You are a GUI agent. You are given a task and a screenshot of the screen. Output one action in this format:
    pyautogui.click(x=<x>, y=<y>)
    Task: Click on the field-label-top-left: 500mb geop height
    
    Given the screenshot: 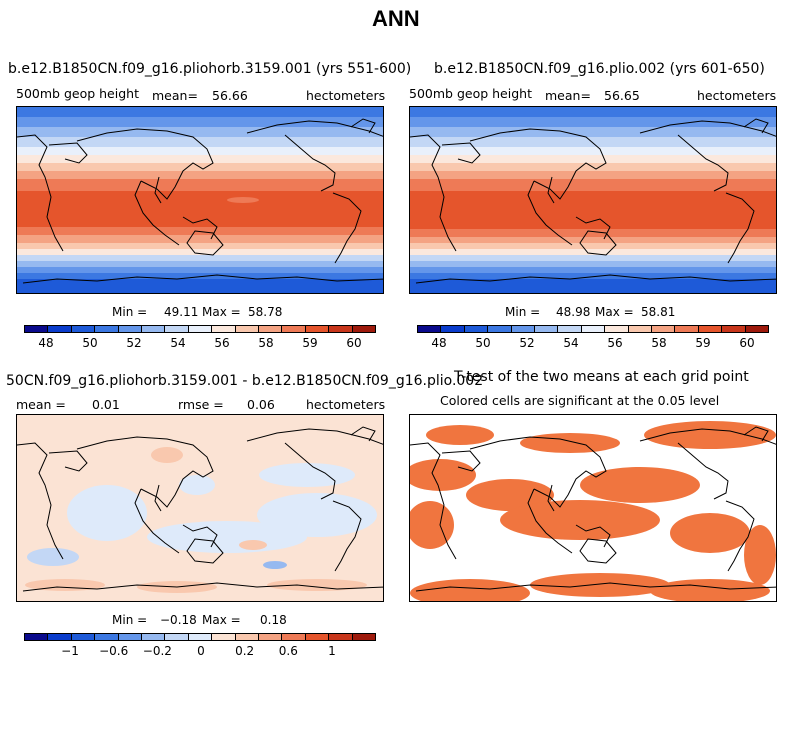 What is the action you would take?
    pyautogui.click(x=77, y=93)
    